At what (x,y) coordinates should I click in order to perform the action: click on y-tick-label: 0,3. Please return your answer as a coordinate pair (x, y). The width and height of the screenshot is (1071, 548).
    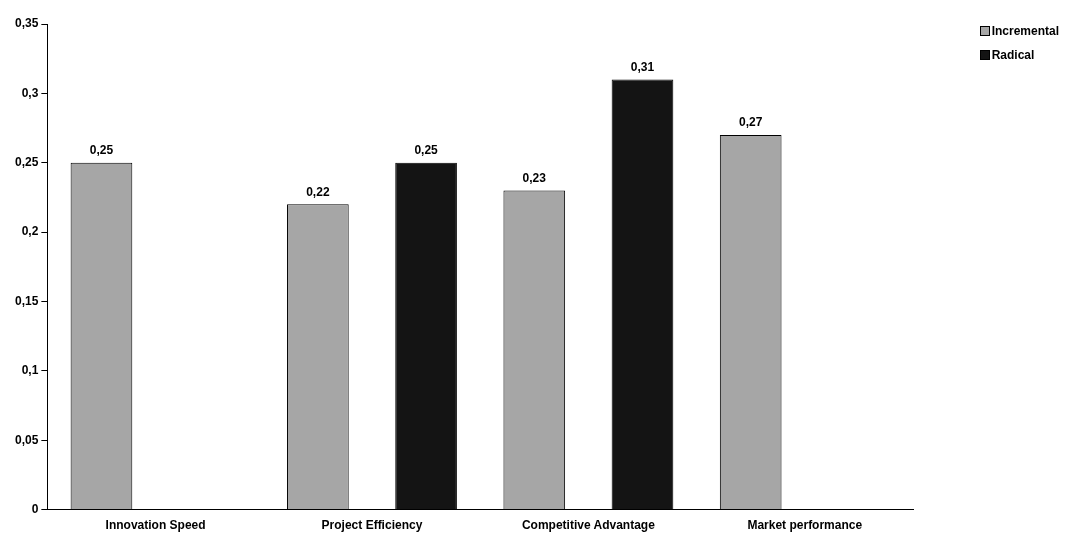
    Looking at the image, I should click on (30, 92).